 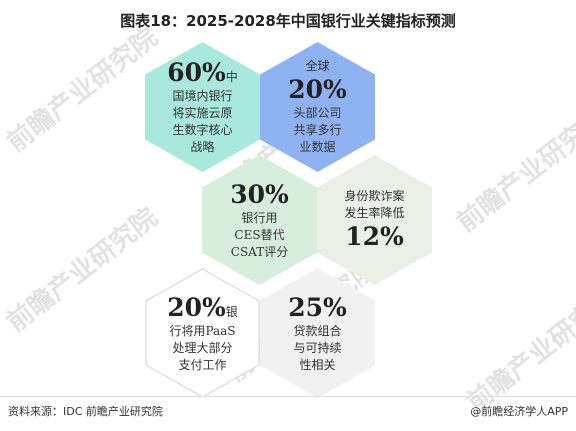 I want to click on hexagon-2: 全球 20% 头部公司 共享多行 业数据, so click(x=317, y=107).